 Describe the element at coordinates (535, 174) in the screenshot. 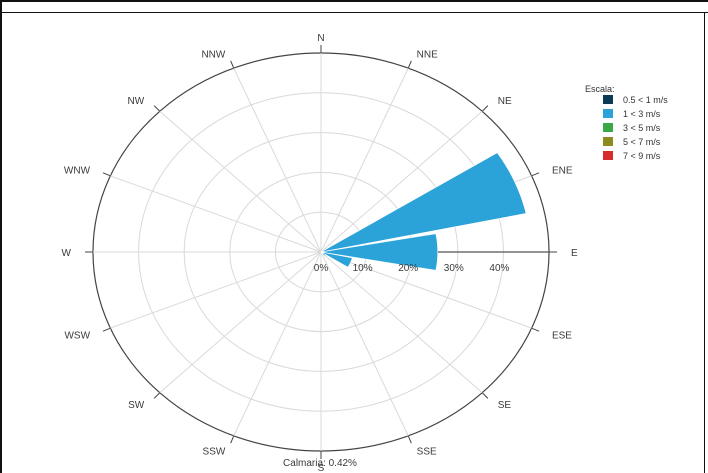

I see `tick-ene` at that location.